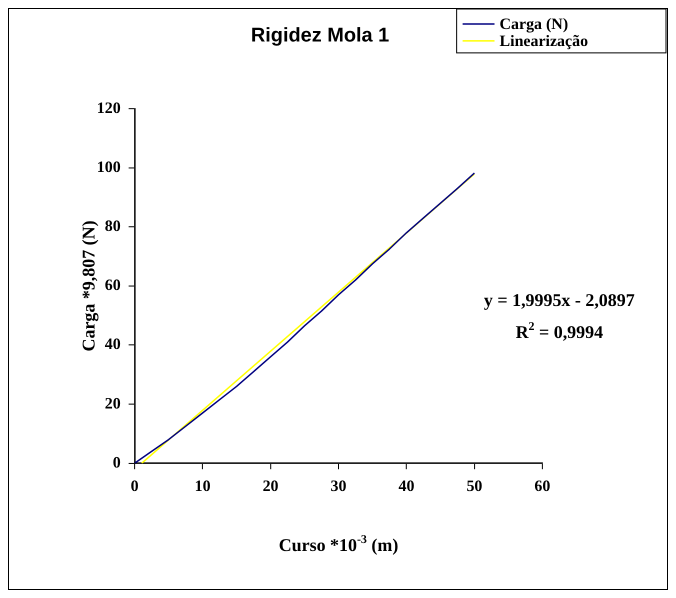 This screenshot has height=598, width=676. What do you see at coordinates (559, 300) in the screenshot?
I see `annotation: y = 1,9995x - 2,0897` at bounding box center [559, 300].